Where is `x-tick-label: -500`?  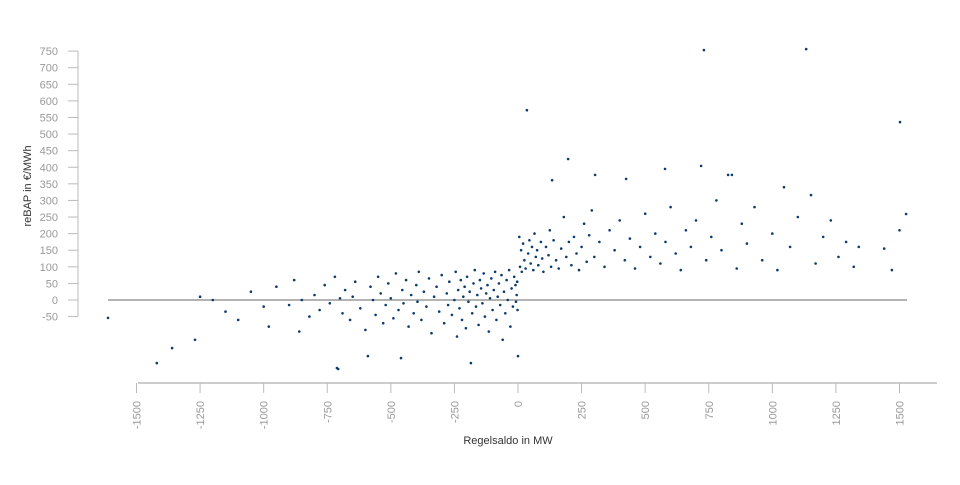
x-tick-label: -500 is located at coordinates (392, 412).